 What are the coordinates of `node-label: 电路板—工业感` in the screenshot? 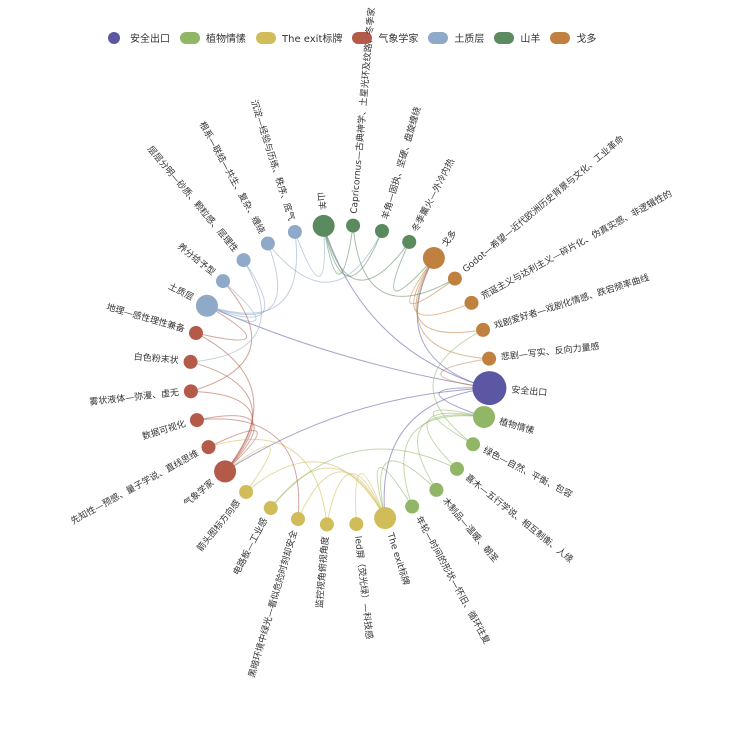 It's located at (250, 546).